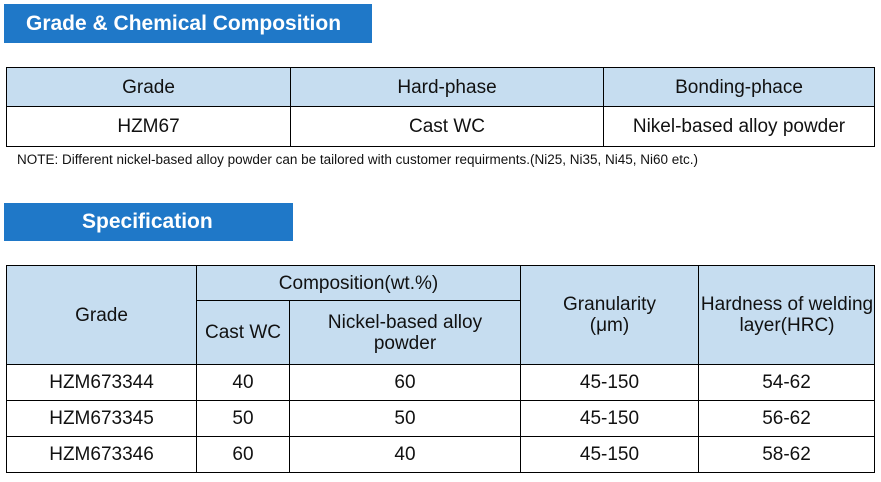 Image resolution: width=881 pixels, height=482 pixels. I want to click on grade-cell: HZM673345, so click(101, 418).